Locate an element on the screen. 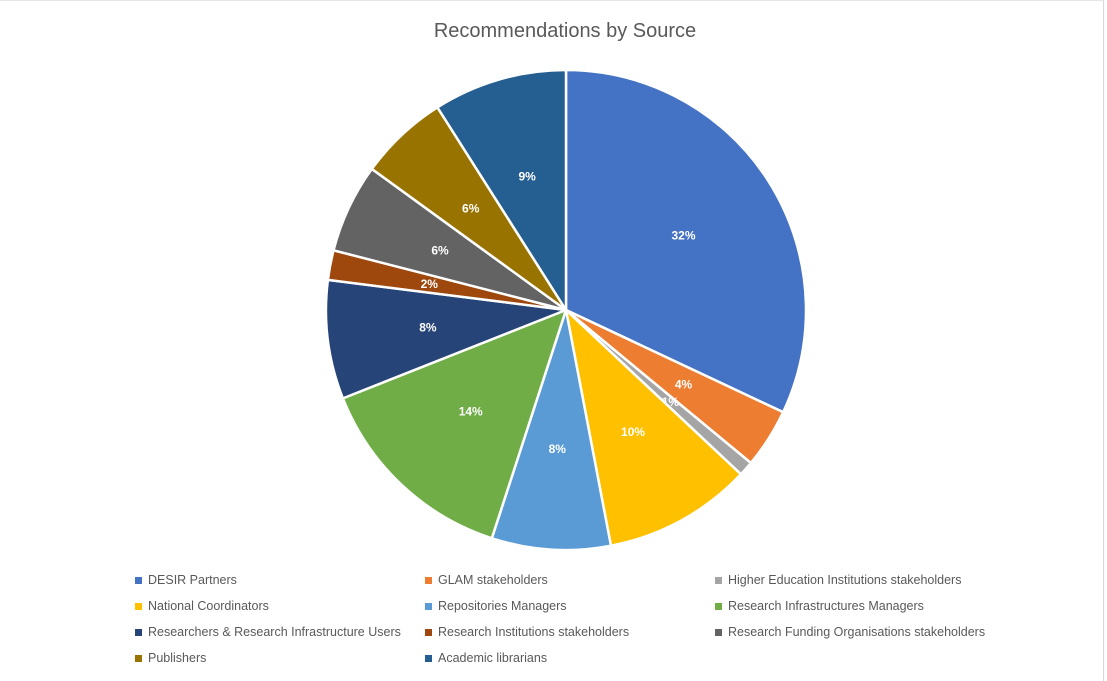  legend-item-research-infrastructures-managers: Research Infrastructures Managers is located at coordinates (819, 606).